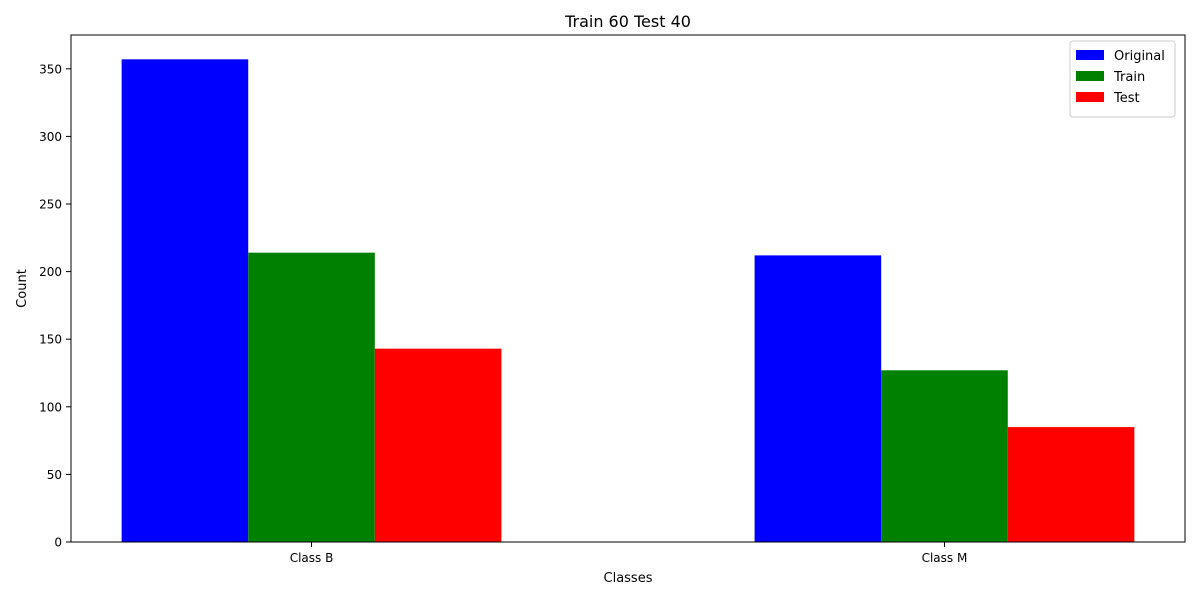 The image size is (1200, 600). What do you see at coordinates (629, 553) in the screenshot?
I see `x-axis: Class B Class M` at bounding box center [629, 553].